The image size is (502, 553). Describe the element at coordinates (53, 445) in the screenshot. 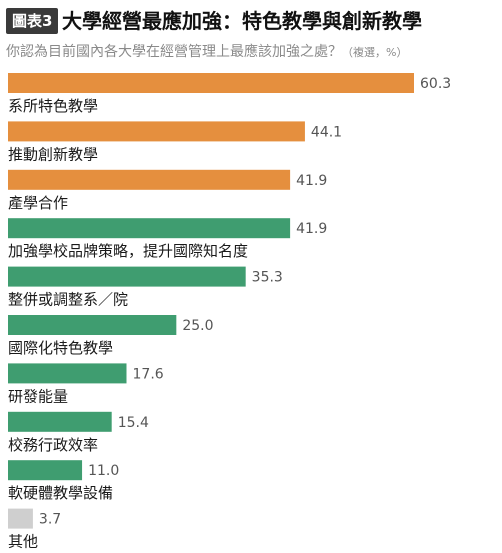

I see `category-label: 校務行政效率` at that location.